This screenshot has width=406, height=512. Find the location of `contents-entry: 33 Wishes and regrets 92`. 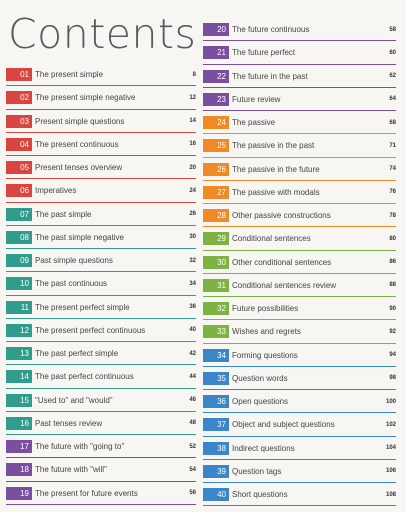

contents-entry: 33 Wishes and regrets 92 is located at coordinates (299, 332).